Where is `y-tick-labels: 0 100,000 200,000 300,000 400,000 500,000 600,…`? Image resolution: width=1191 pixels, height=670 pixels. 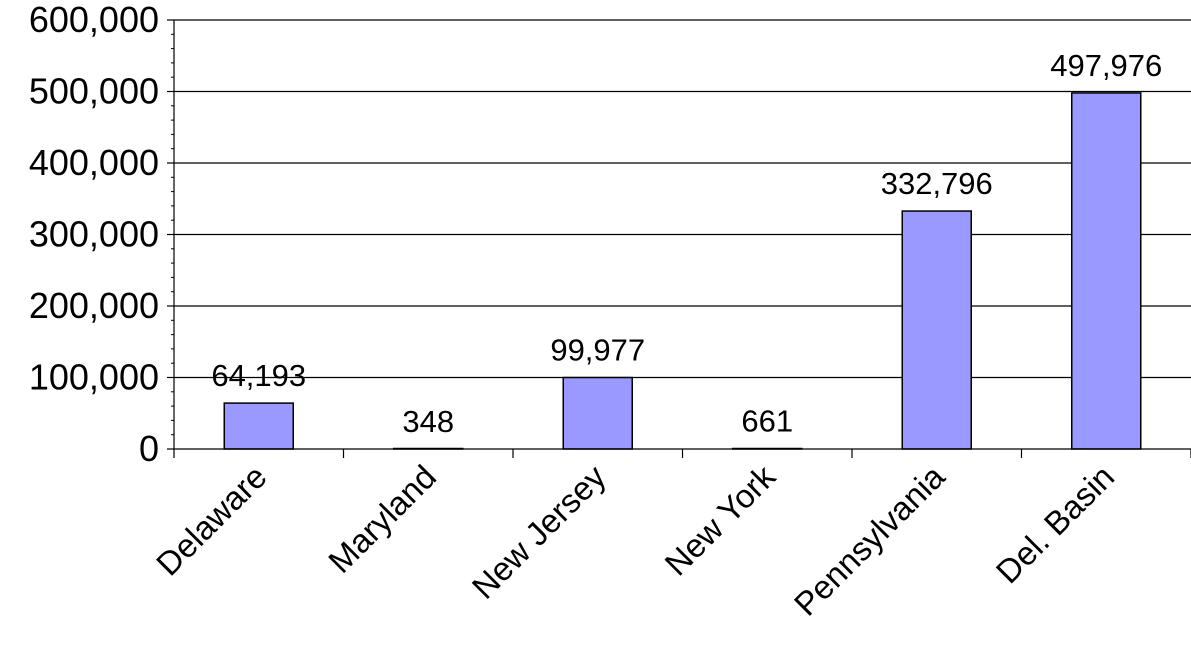 y-tick-labels: 0 100,000 200,000 300,000 400,000 500,000 600,… is located at coordinates (94, 234).